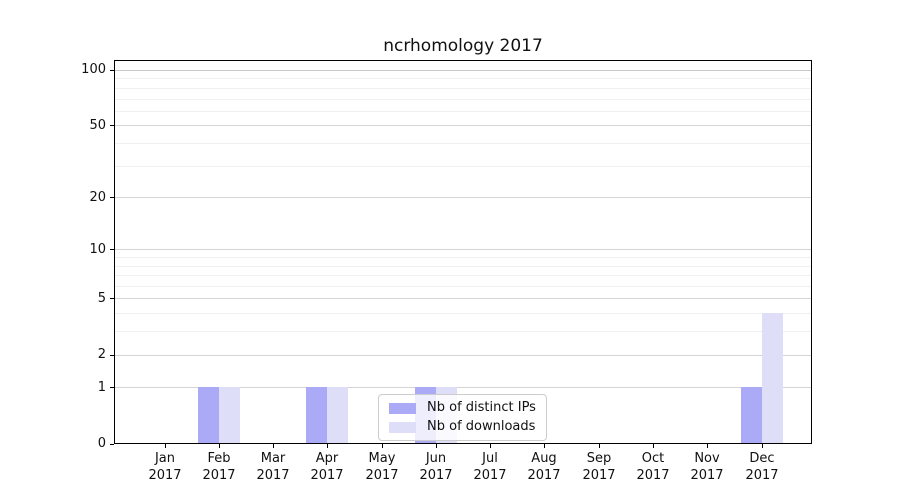  Describe the element at coordinates (93, 69) in the screenshot. I see `y-tick-label-100: 100` at that location.